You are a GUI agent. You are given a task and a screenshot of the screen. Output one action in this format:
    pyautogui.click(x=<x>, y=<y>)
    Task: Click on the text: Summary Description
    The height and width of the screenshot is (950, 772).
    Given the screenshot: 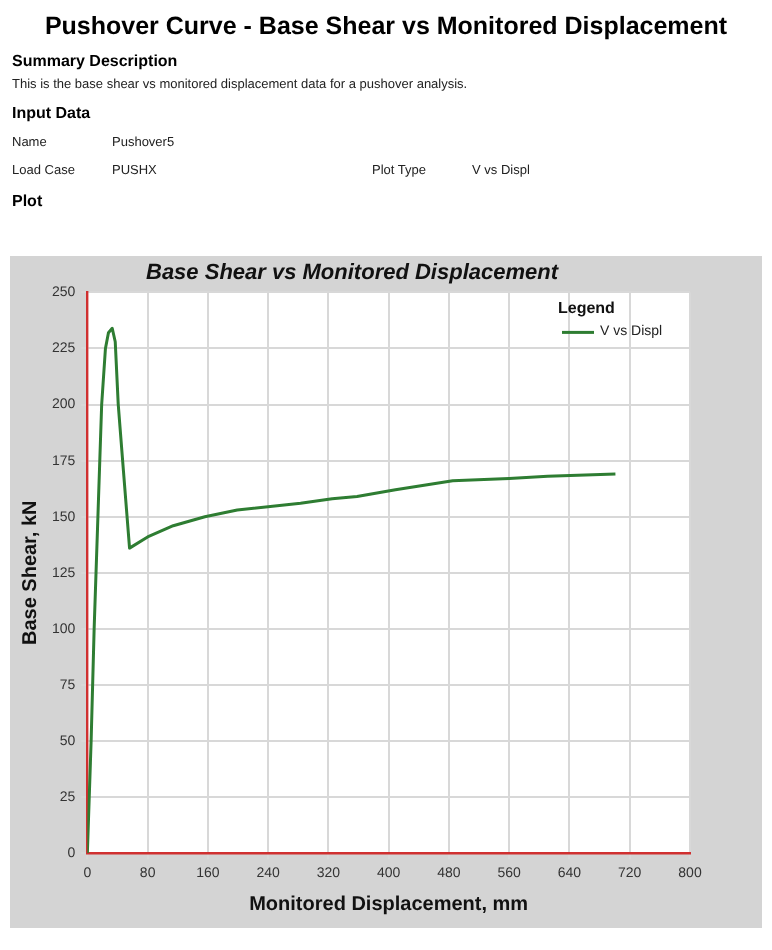 What is the action you would take?
    pyautogui.click(x=96, y=61)
    